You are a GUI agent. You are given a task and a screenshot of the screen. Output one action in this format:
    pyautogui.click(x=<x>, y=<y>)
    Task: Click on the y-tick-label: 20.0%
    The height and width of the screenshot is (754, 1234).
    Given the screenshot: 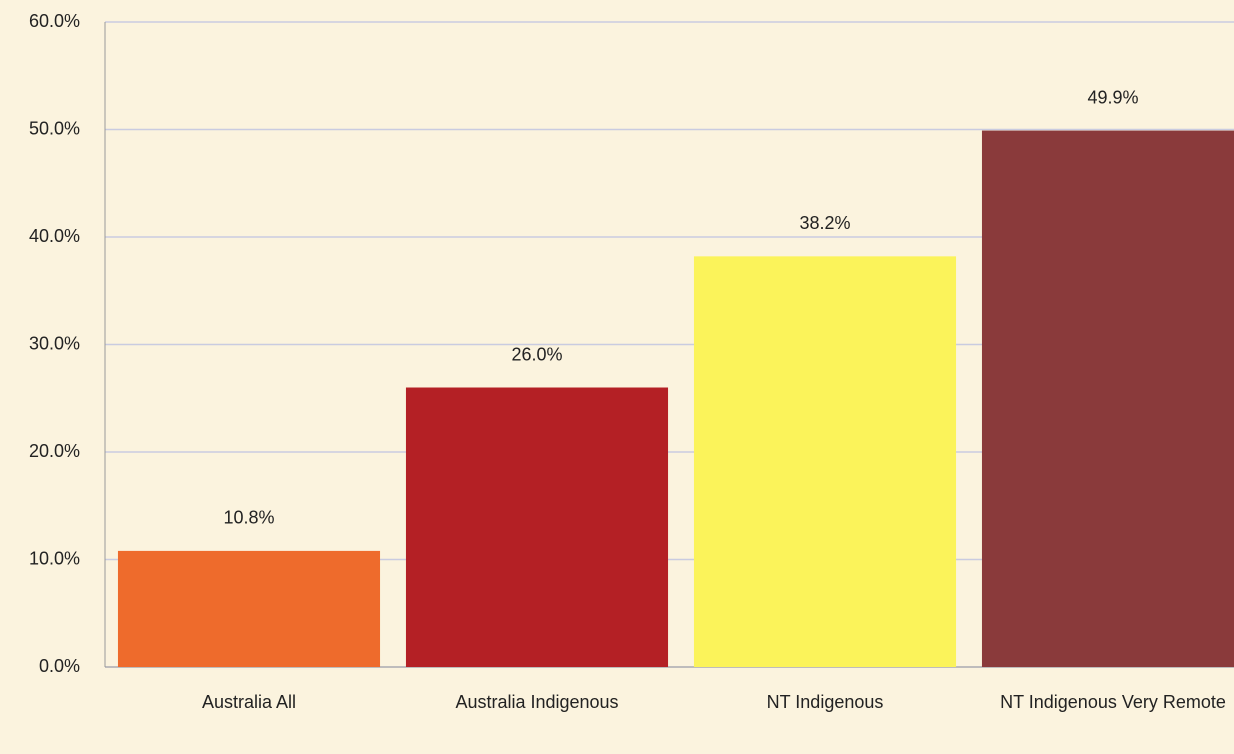 What is the action you would take?
    pyautogui.click(x=54, y=451)
    